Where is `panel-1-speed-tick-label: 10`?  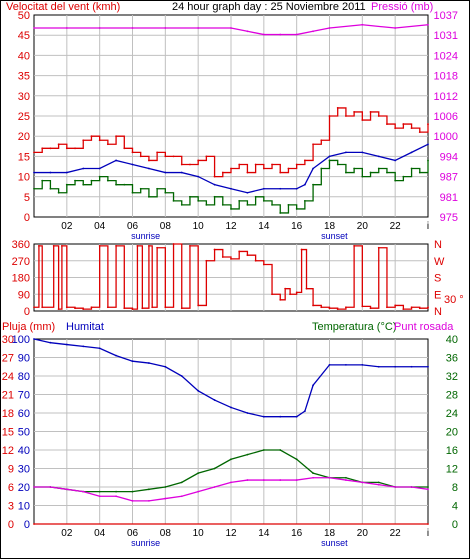
panel-1-speed-tick-label: 10 is located at coordinates (24, 178).